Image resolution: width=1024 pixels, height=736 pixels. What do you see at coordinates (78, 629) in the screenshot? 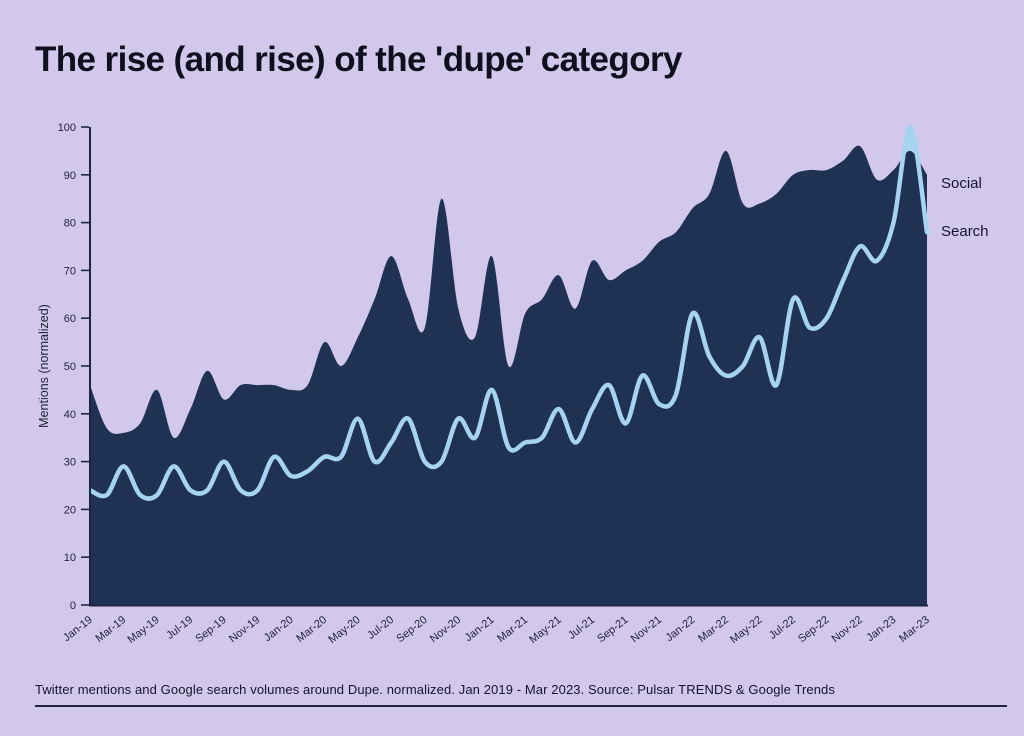
I see `x-tick-label: Jan-19` at bounding box center [78, 629].